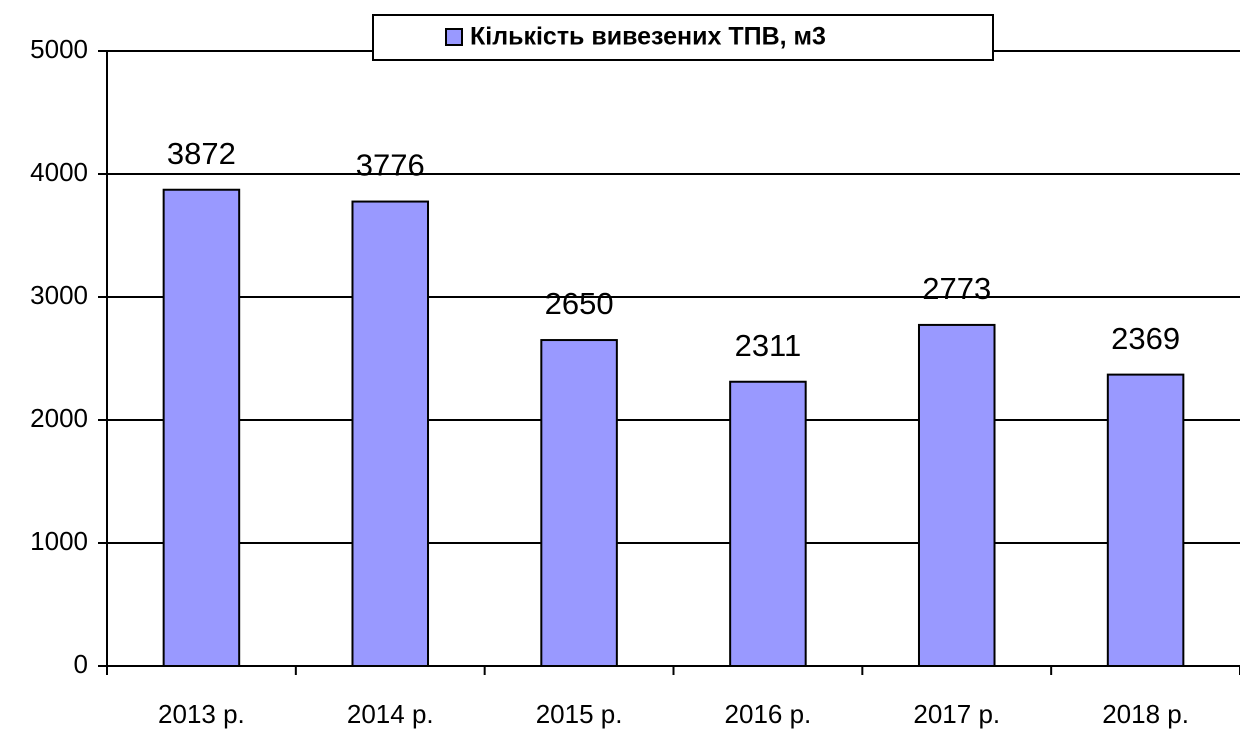 The image size is (1240, 729). Describe the element at coordinates (59, 49) in the screenshot. I see `y-tick-label: 5000` at that location.